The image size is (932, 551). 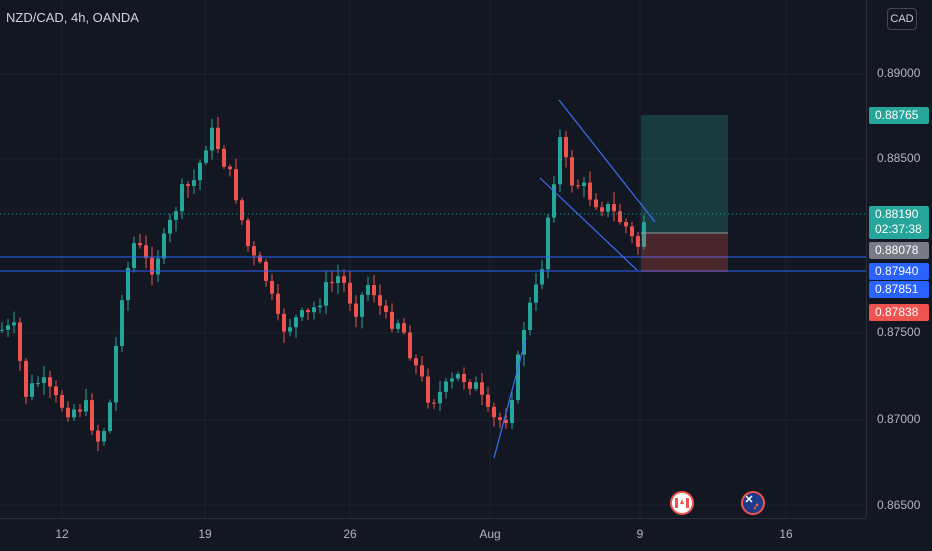 I want to click on price-tick: 0.87000, so click(x=899, y=419).